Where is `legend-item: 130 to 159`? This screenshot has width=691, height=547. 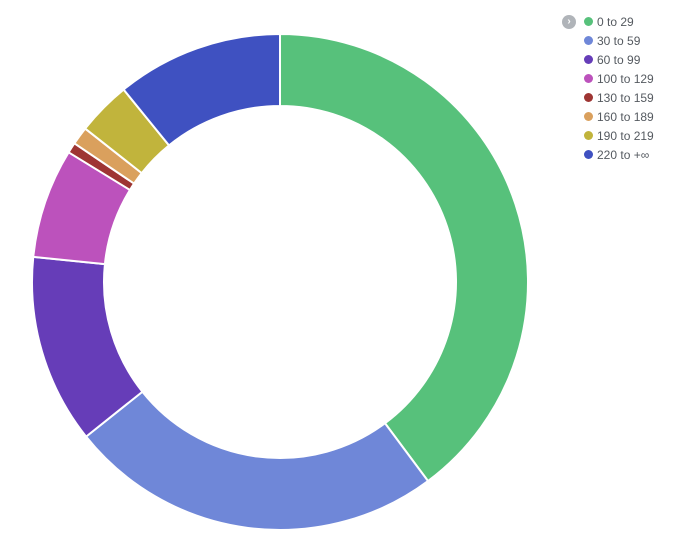
legend-item: 130 to 159 is located at coordinates (619, 97).